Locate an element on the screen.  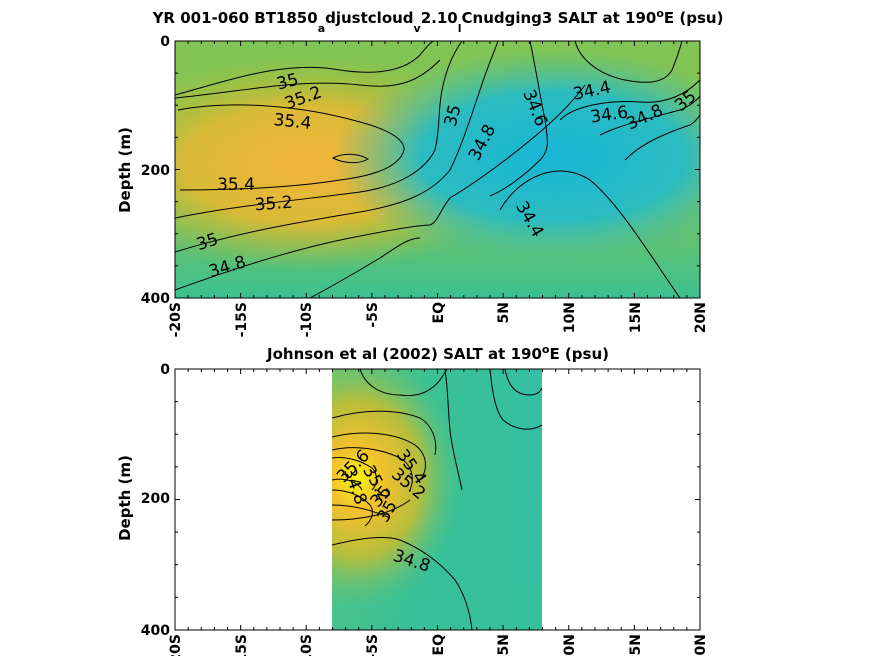
panel-2-field: 35.6 35.4 35.2 35 34.8 35.2 35 34.8 is located at coordinates (437, 499).